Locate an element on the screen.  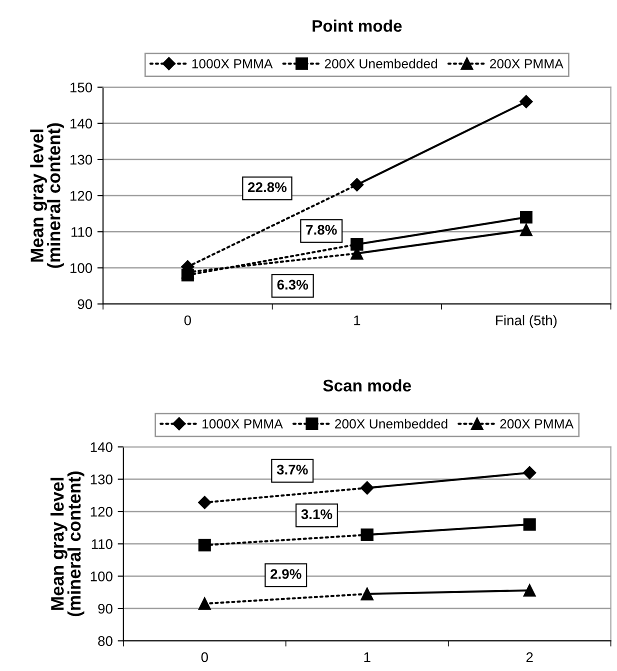
x-tick-label: 2 is located at coordinates (529, 657).